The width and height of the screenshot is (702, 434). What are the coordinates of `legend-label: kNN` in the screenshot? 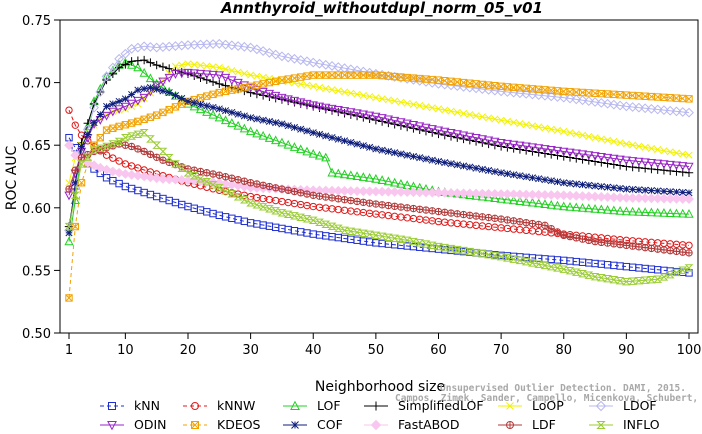 It's located at (147, 405).